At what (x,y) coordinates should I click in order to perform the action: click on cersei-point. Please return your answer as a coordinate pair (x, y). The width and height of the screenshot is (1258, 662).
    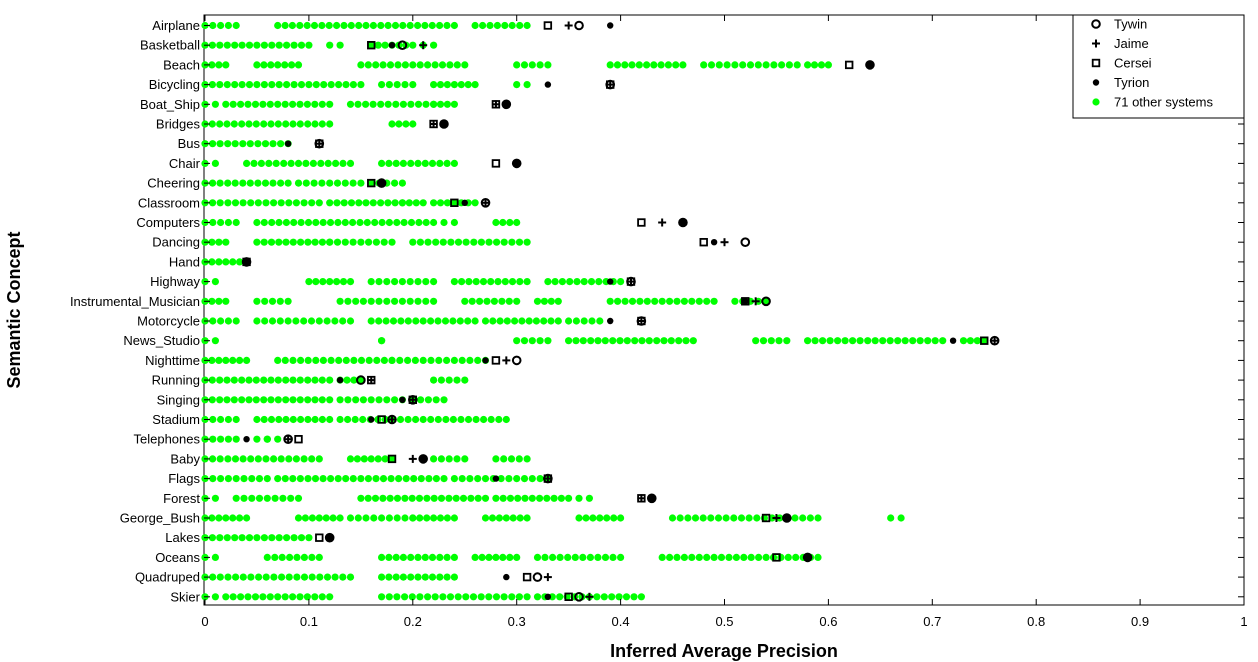
    Looking at the image, I should click on (527, 577).